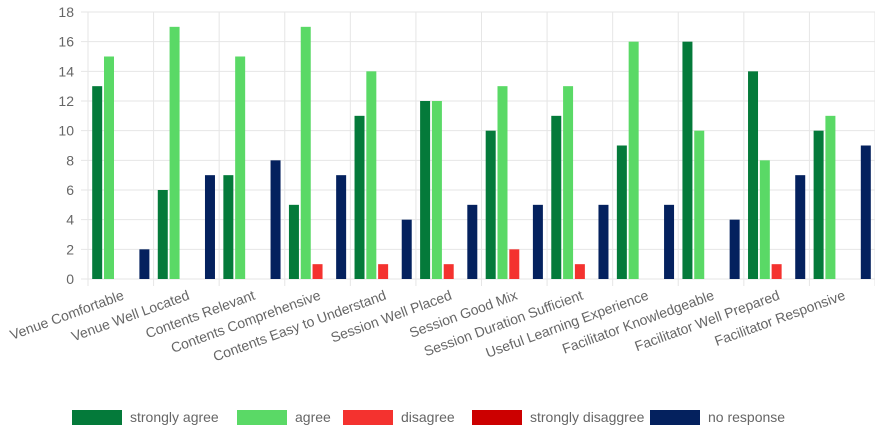 The width and height of the screenshot is (875, 437). What do you see at coordinates (313, 417) in the screenshot?
I see `legend-label: agree` at bounding box center [313, 417].